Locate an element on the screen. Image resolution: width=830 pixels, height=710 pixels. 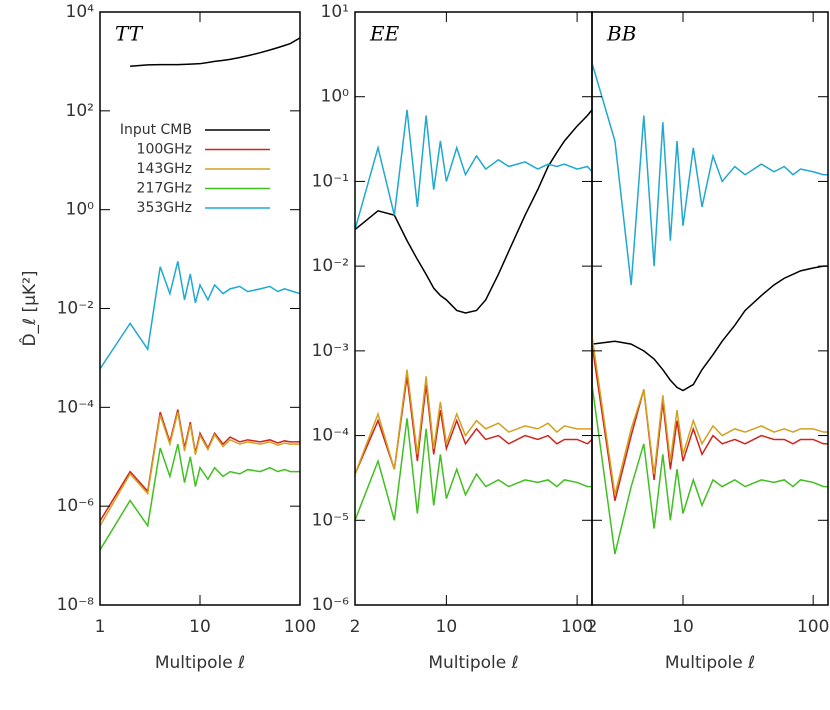
panel-title: EE is located at coordinates (384, 34).